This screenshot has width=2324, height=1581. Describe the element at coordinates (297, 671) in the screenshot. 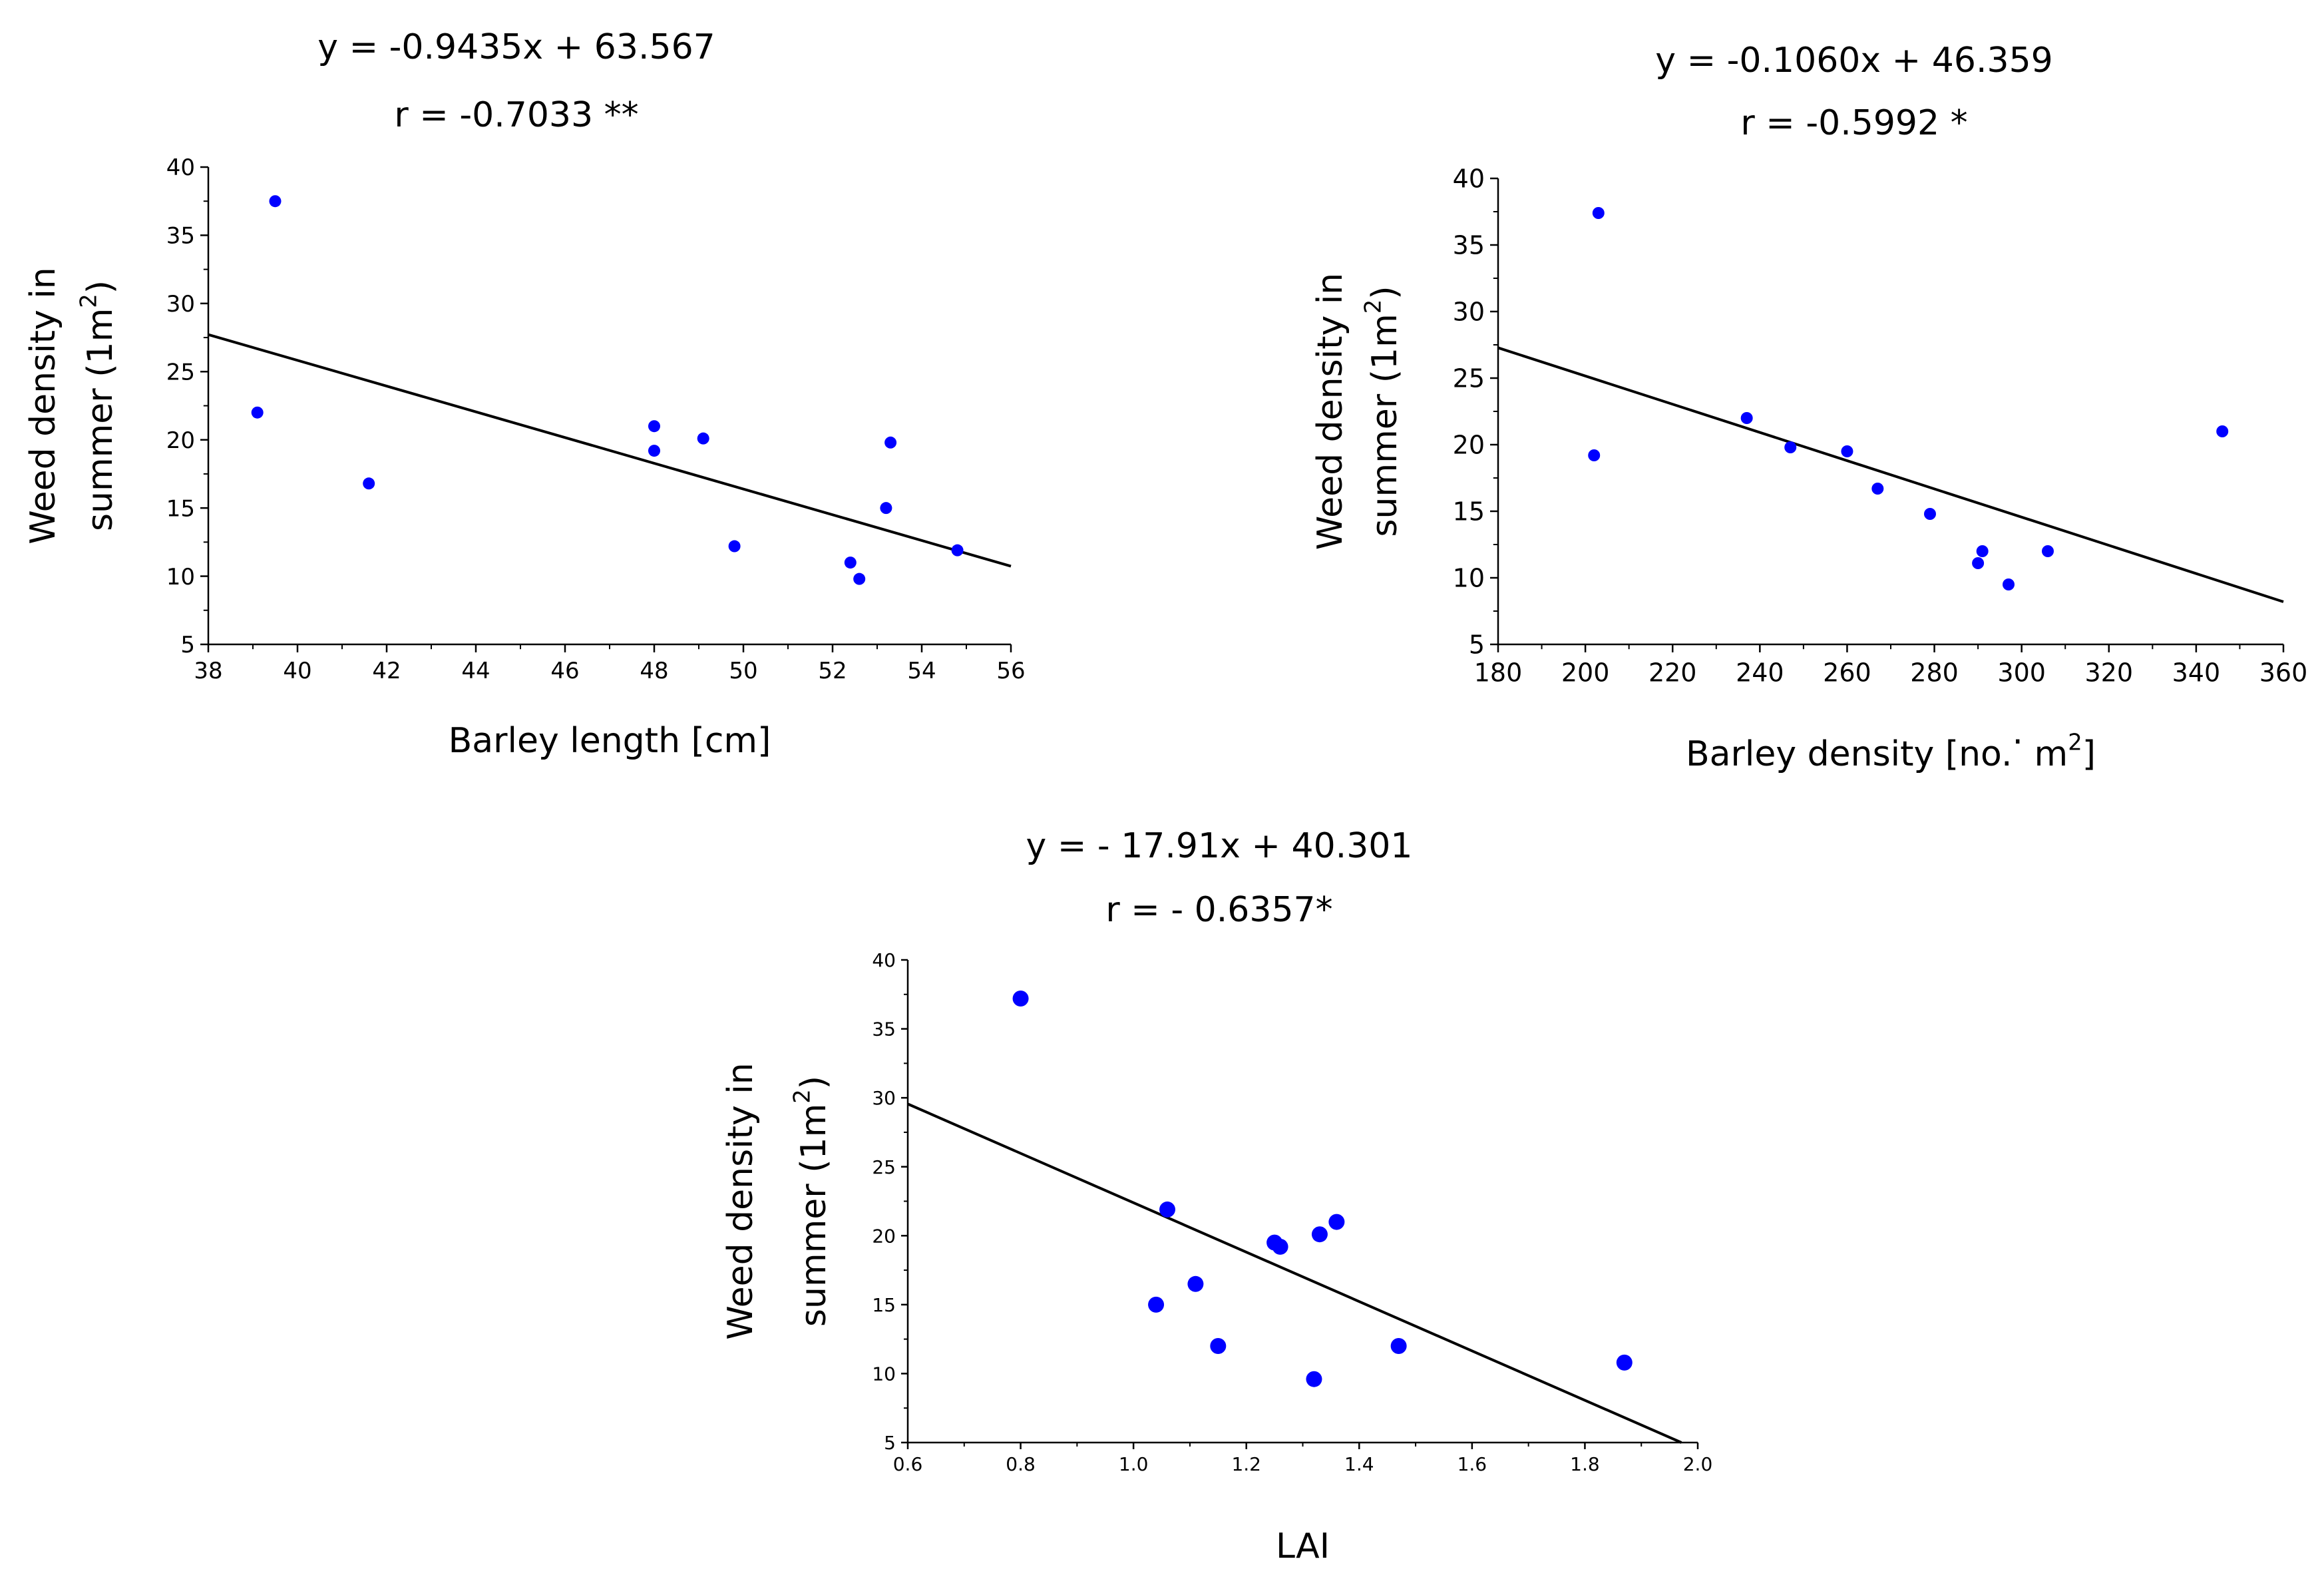

I see `x-tick-label: 40` at that location.